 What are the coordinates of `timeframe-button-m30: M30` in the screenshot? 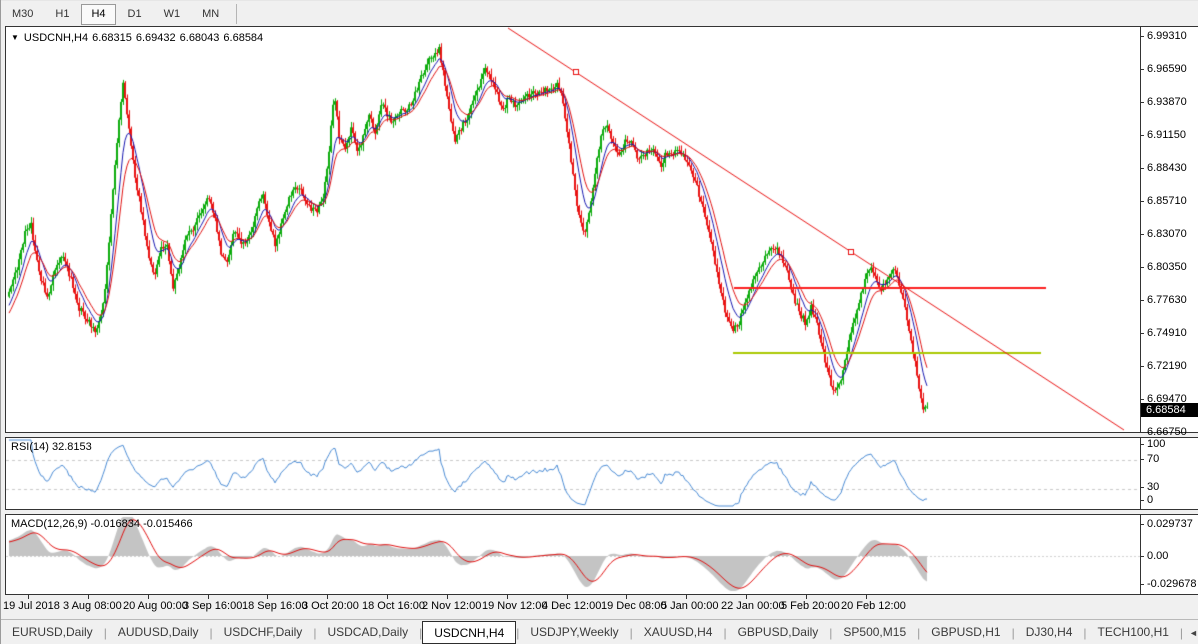 It's located at (23, 14).